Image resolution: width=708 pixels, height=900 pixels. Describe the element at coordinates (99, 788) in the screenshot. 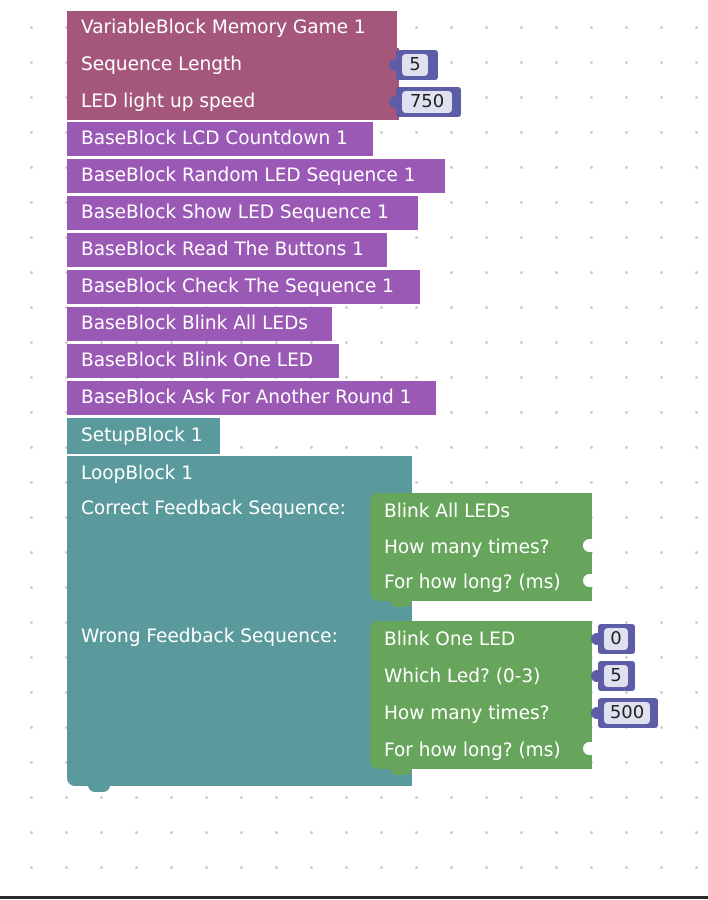

I see `loop-block-bottom-tab` at that location.